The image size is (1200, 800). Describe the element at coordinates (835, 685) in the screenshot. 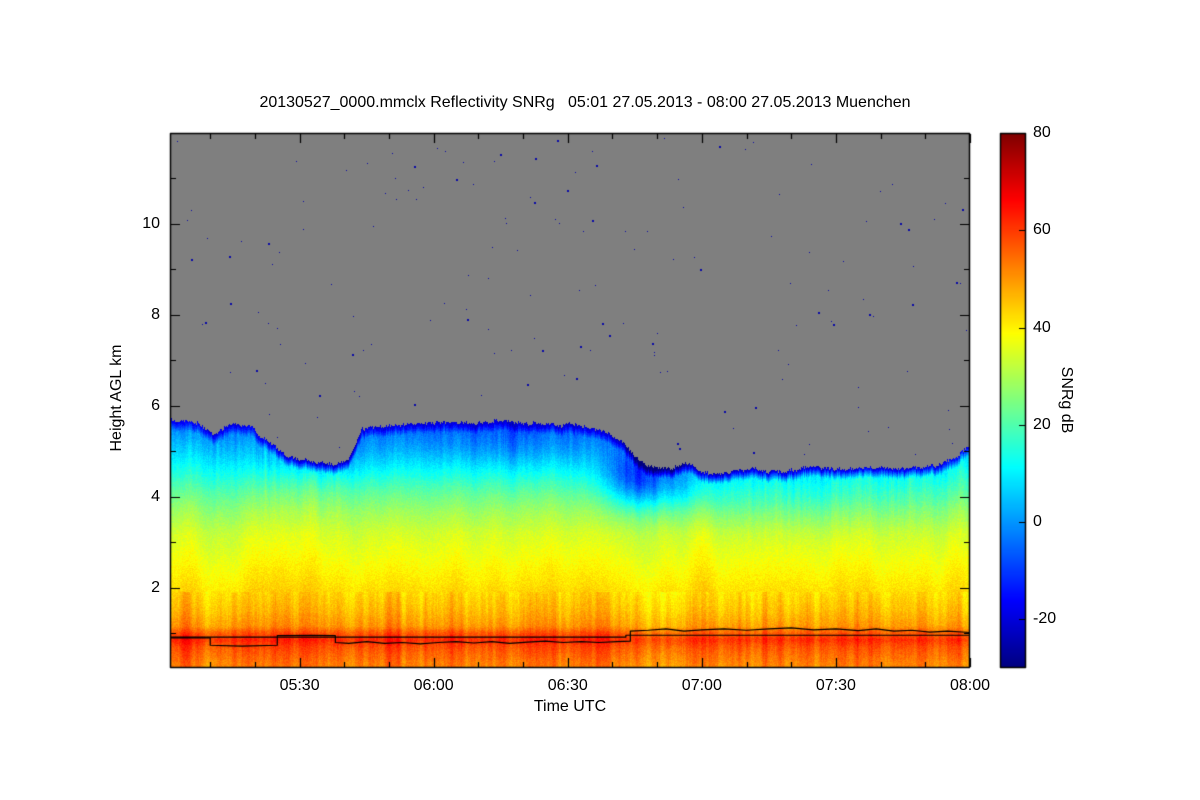

I see `x-tick-label: 07:30` at that location.